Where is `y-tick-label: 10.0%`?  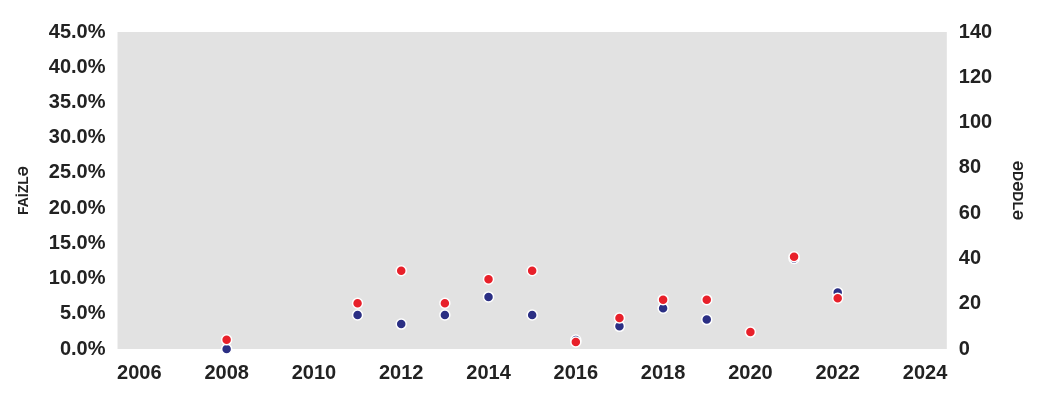 y-tick-label: 10.0% is located at coordinates (77, 277).